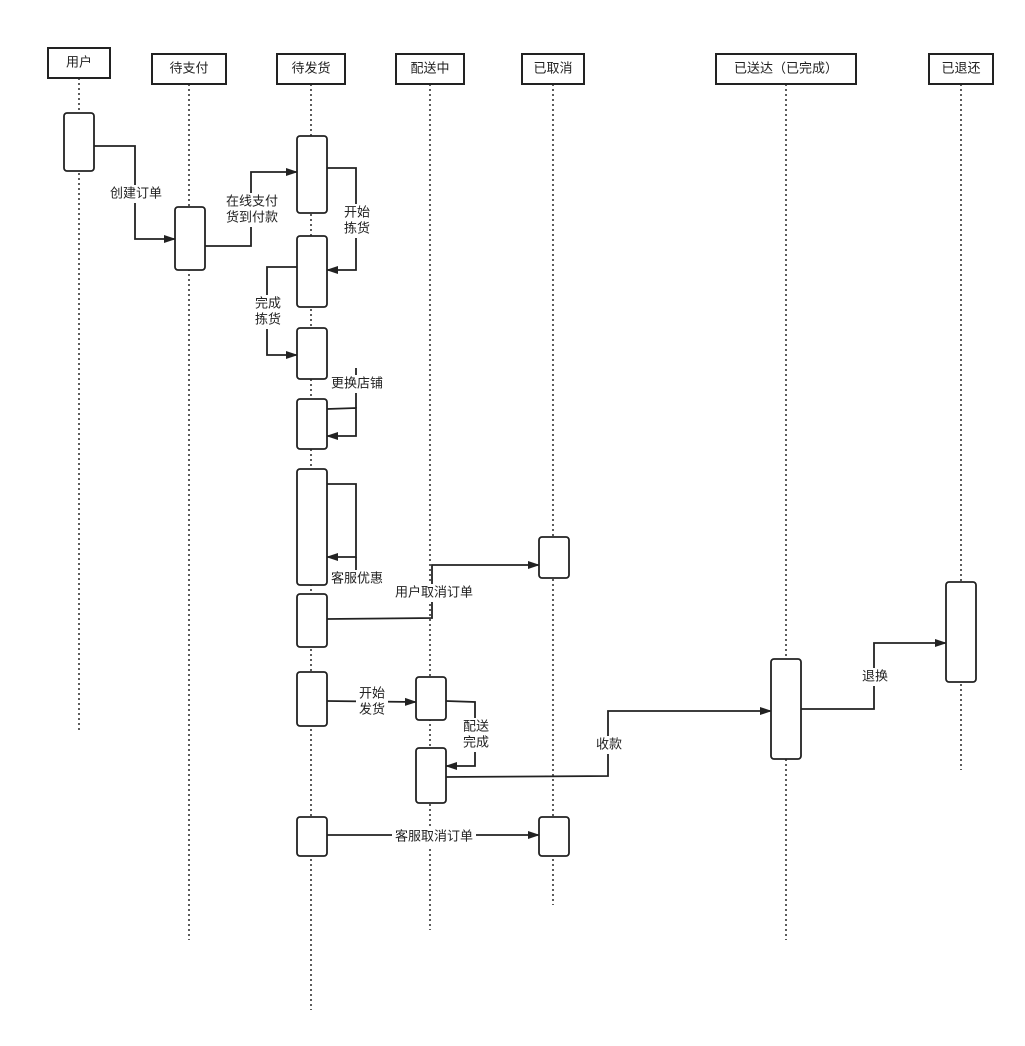 The image size is (1025, 1046). I want to click on message-label-cs-cancel: 客服取消订单, so click(434, 837).